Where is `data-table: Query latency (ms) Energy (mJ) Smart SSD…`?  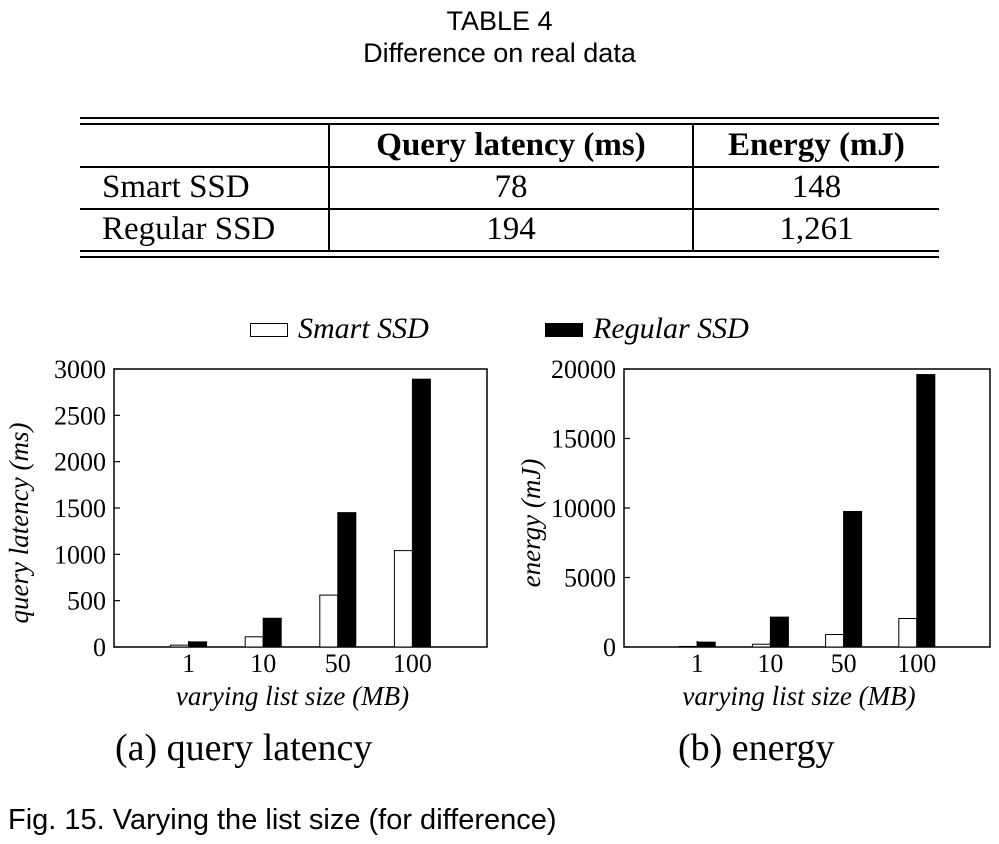
data-table: Query latency (ms) Energy (mJ) Smart SSD… is located at coordinates (509, 189).